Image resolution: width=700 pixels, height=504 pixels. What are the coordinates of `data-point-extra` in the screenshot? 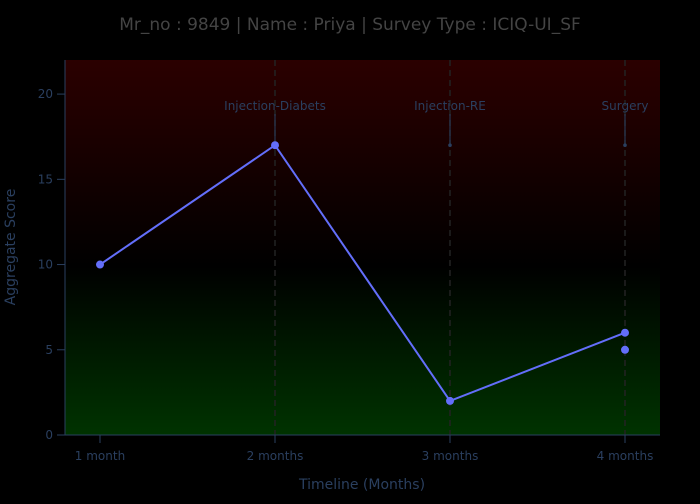 It's located at (625, 349).